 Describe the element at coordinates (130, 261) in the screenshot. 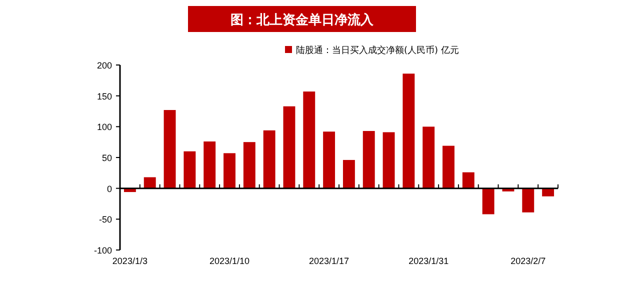

I see `x-tick-label: 2023/1/3` at that location.